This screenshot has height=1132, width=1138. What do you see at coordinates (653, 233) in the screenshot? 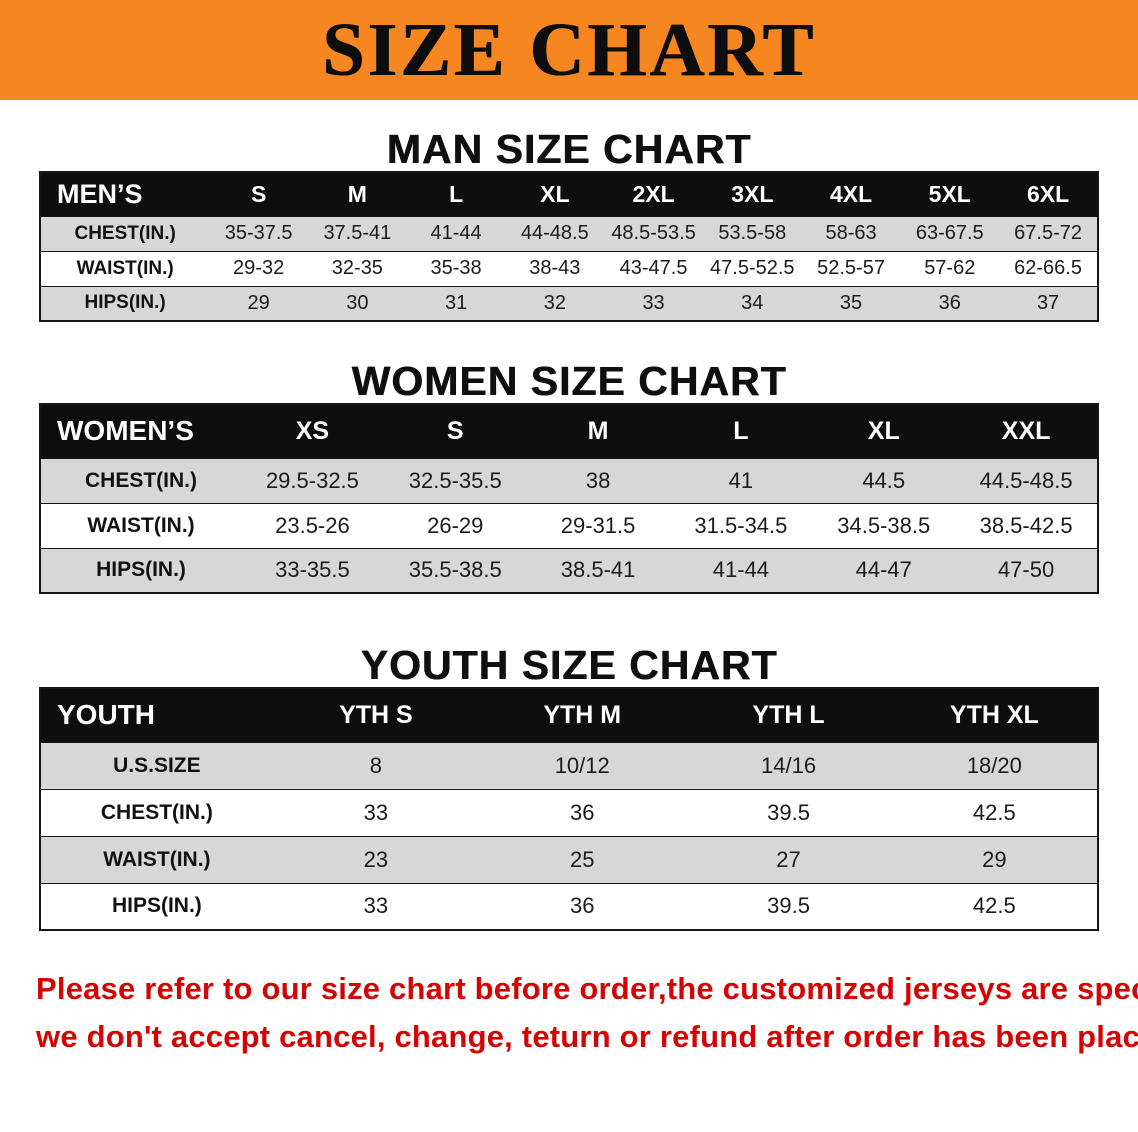
I see `size-value: 48.5-53.5` at bounding box center [653, 233].